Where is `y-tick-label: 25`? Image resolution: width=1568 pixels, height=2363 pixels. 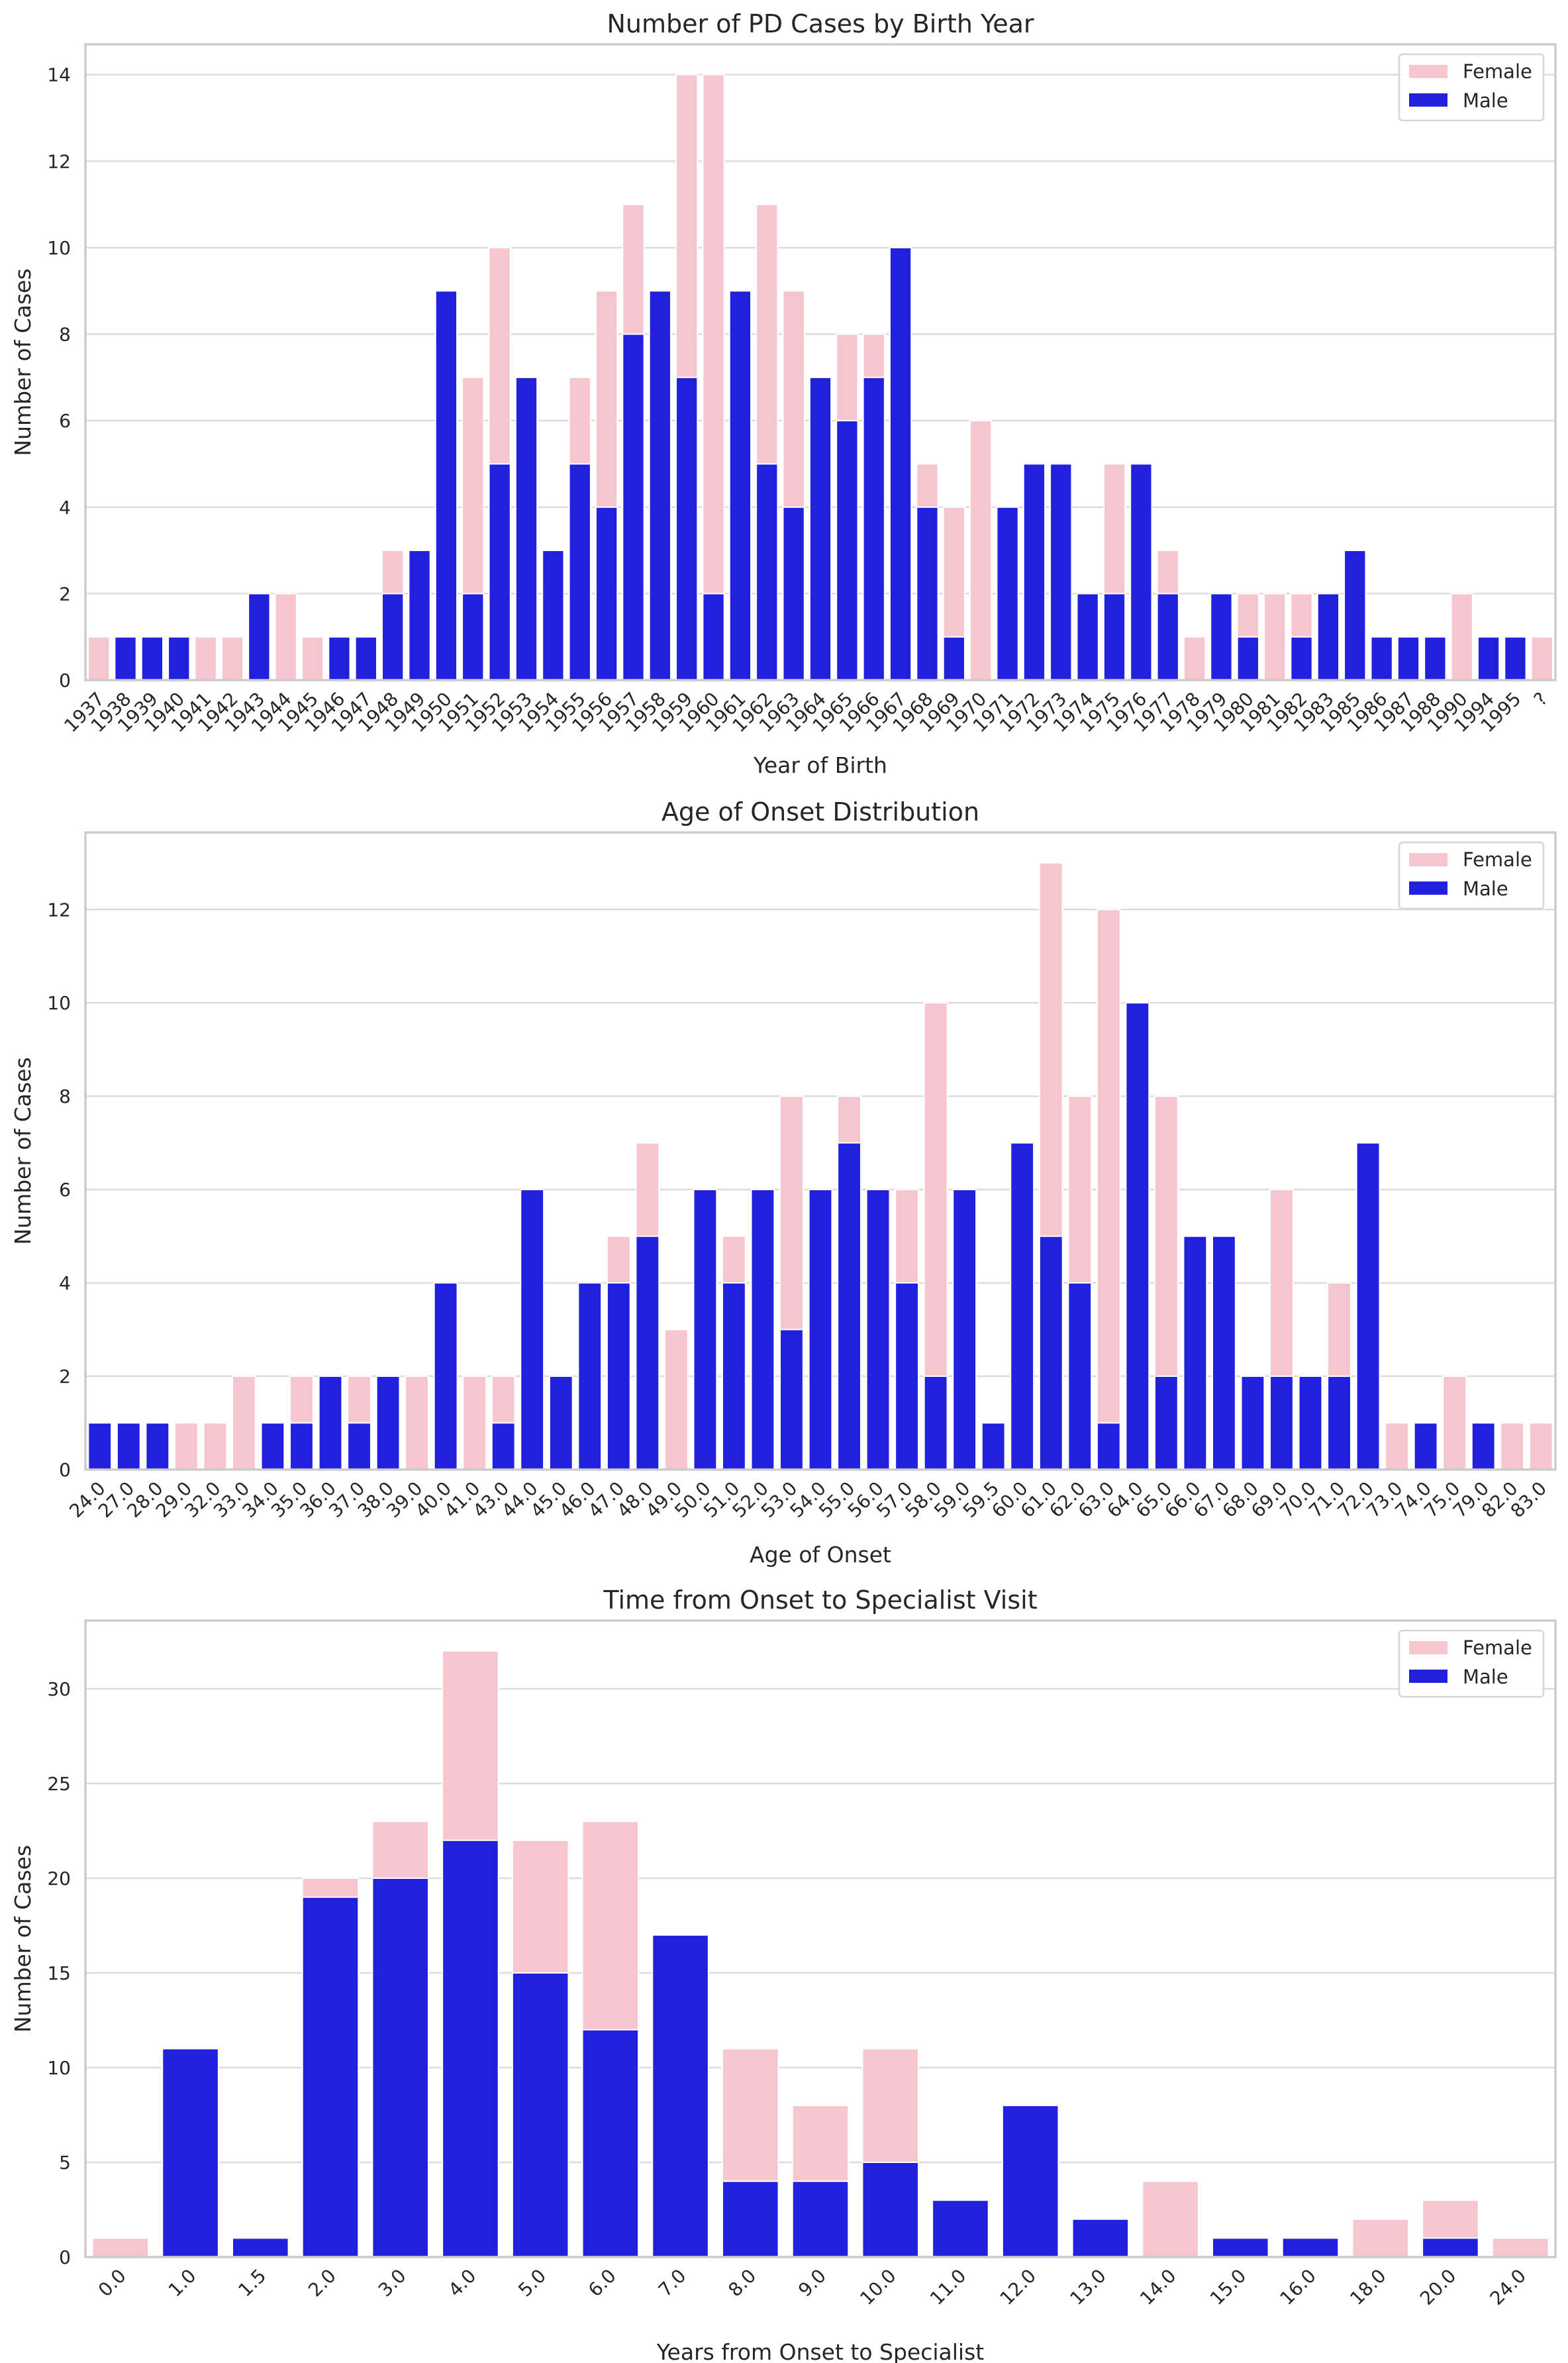
y-tick-label: 25 is located at coordinates (59, 1784).